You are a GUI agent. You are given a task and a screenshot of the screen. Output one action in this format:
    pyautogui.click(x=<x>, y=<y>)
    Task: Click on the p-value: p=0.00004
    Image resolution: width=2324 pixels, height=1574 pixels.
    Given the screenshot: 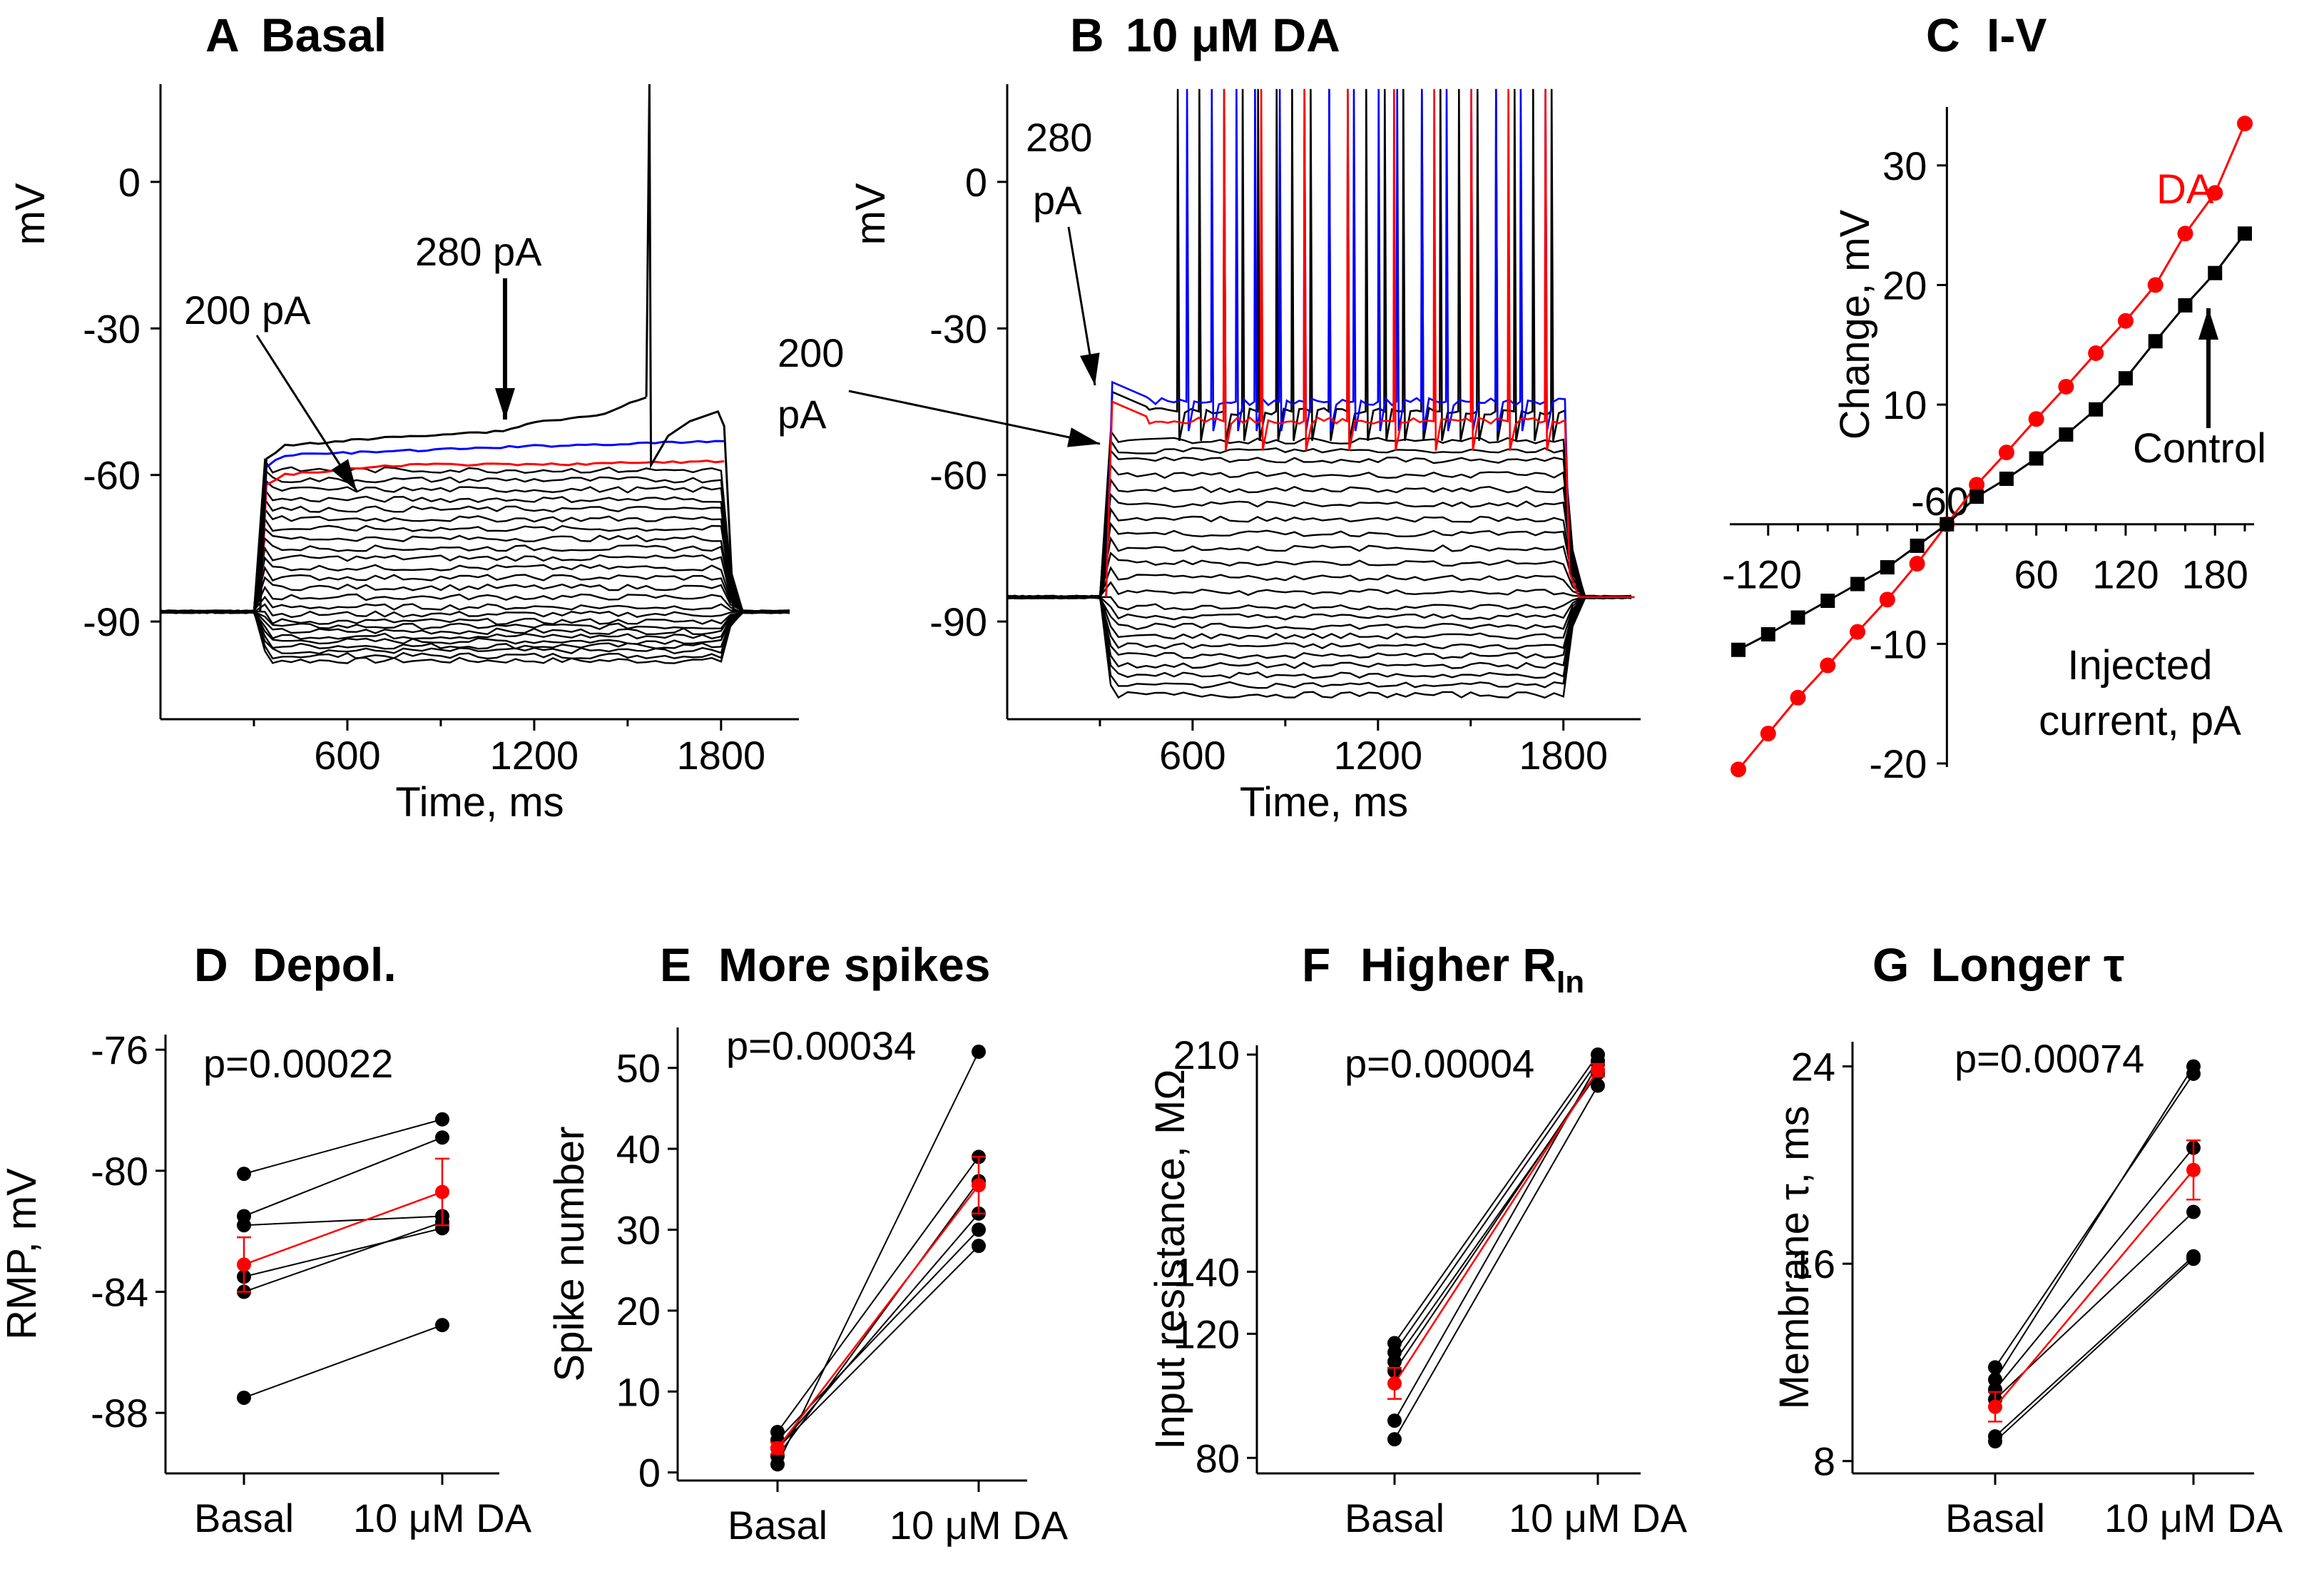 What is the action you would take?
    pyautogui.click(x=1439, y=1063)
    